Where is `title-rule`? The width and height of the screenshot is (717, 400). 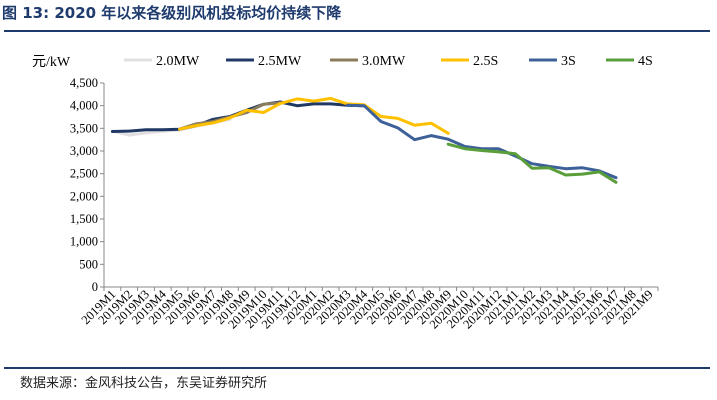
title-rule is located at coordinates (357, 19).